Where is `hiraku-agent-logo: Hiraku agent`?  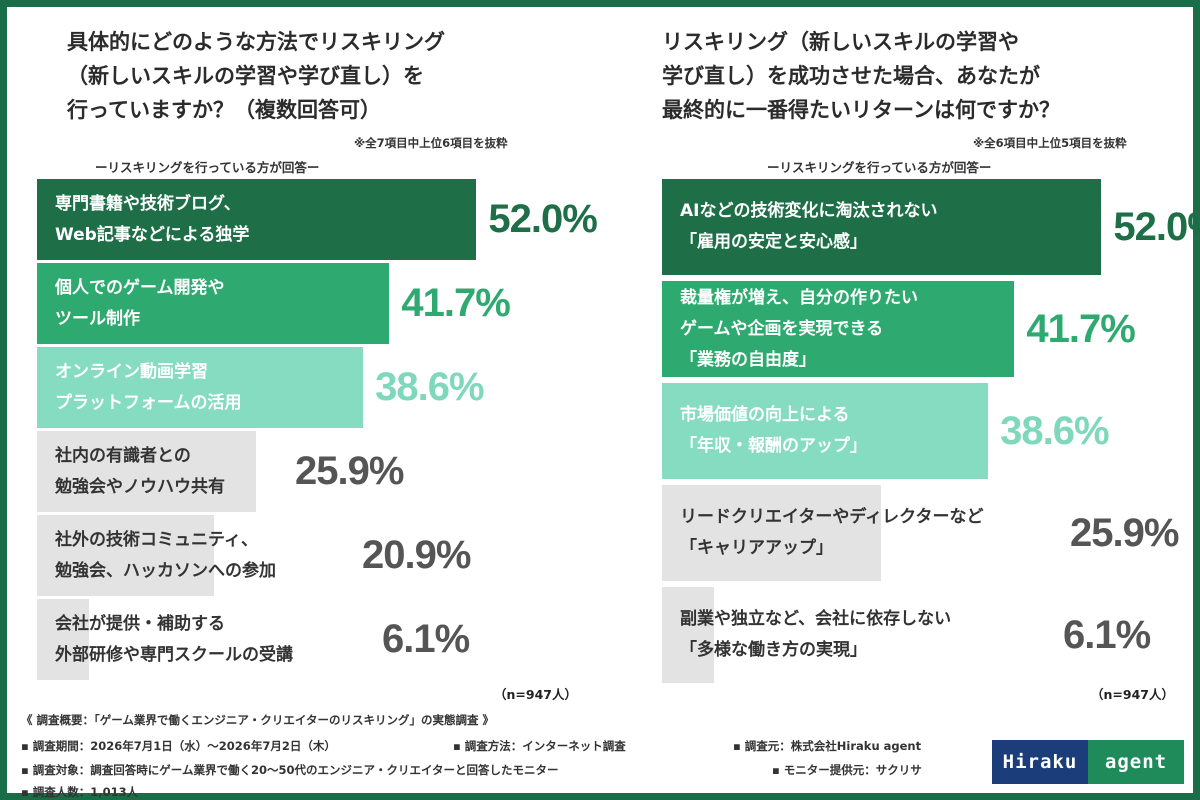
hiraku-agent-logo: Hiraku agent is located at coordinates (1088, 762).